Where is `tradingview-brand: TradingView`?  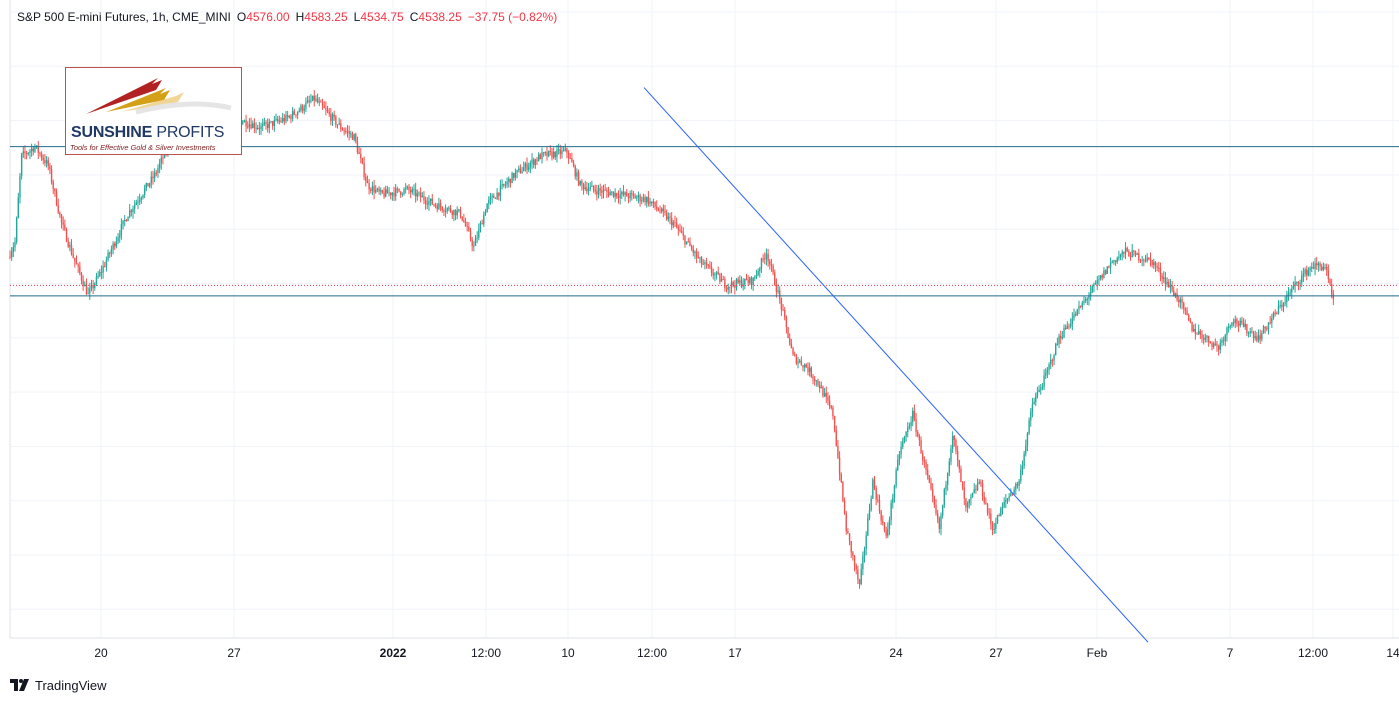
tradingview-brand: TradingView is located at coordinates (71, 685).